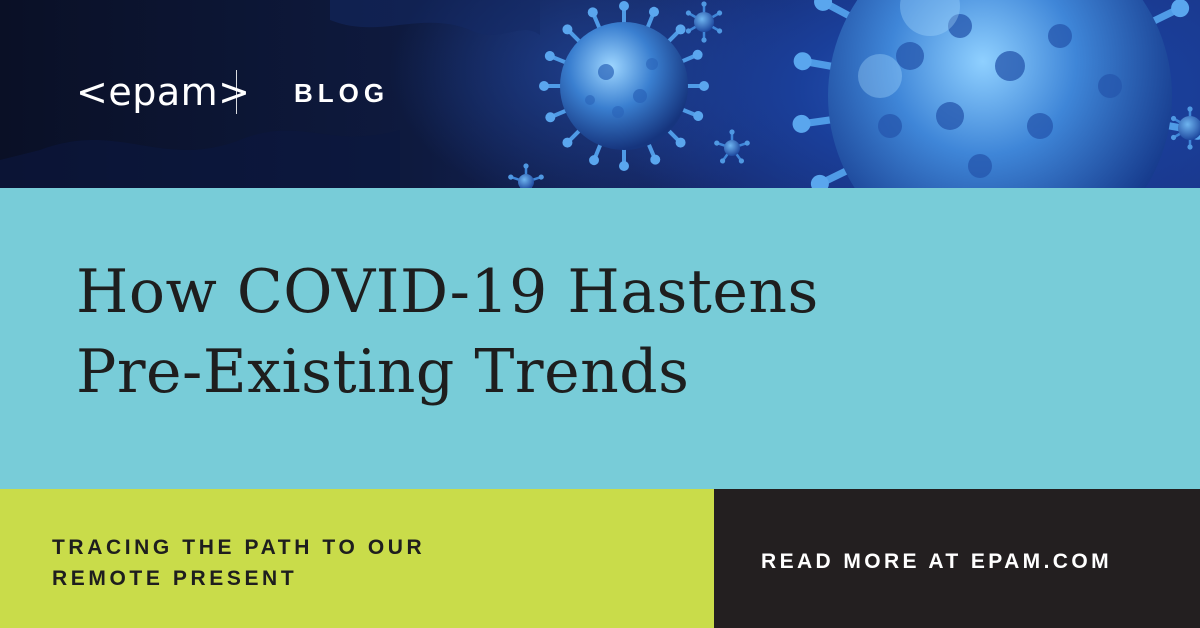 This screenshot has width=1200, height=628. I want to click on article-title-line-1: How COVID-19 Hastens, so click(447, 292).